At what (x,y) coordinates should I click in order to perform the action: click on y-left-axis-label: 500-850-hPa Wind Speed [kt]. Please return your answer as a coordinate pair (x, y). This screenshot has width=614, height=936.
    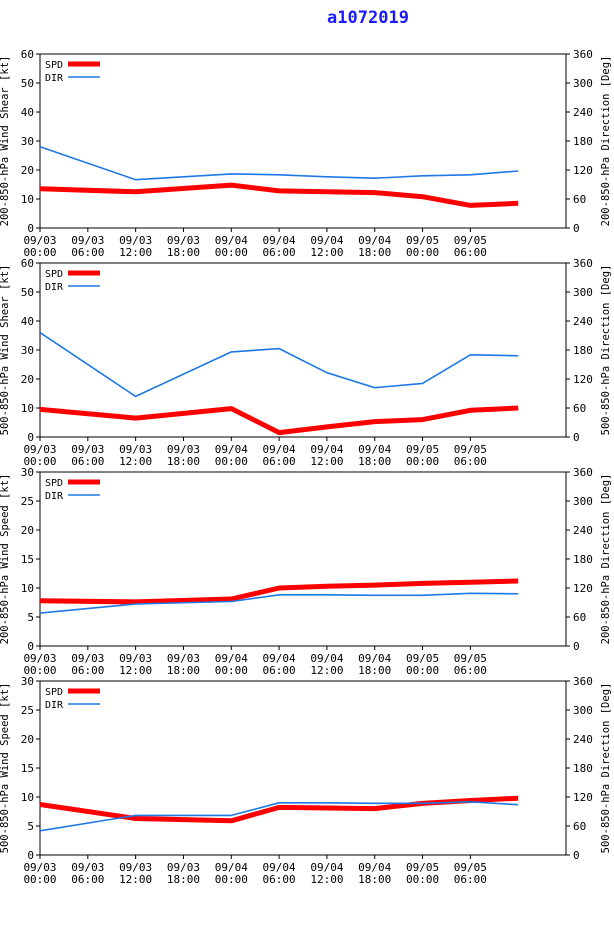
    Looking at the image, I should click on (5, 768).